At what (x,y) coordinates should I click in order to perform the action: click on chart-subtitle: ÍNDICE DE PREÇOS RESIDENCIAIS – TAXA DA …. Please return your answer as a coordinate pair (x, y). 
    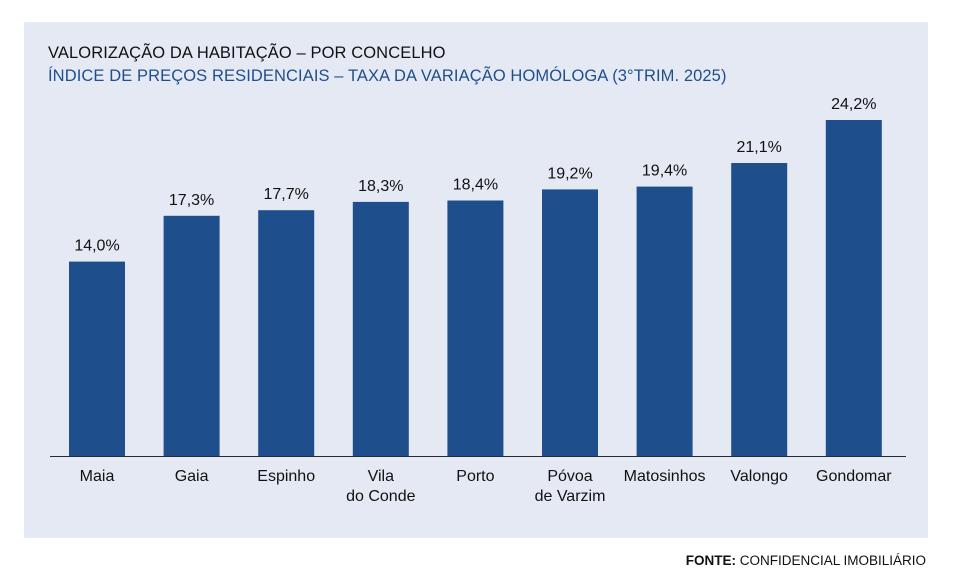
    Looking at the image, I should click on (387, 76).